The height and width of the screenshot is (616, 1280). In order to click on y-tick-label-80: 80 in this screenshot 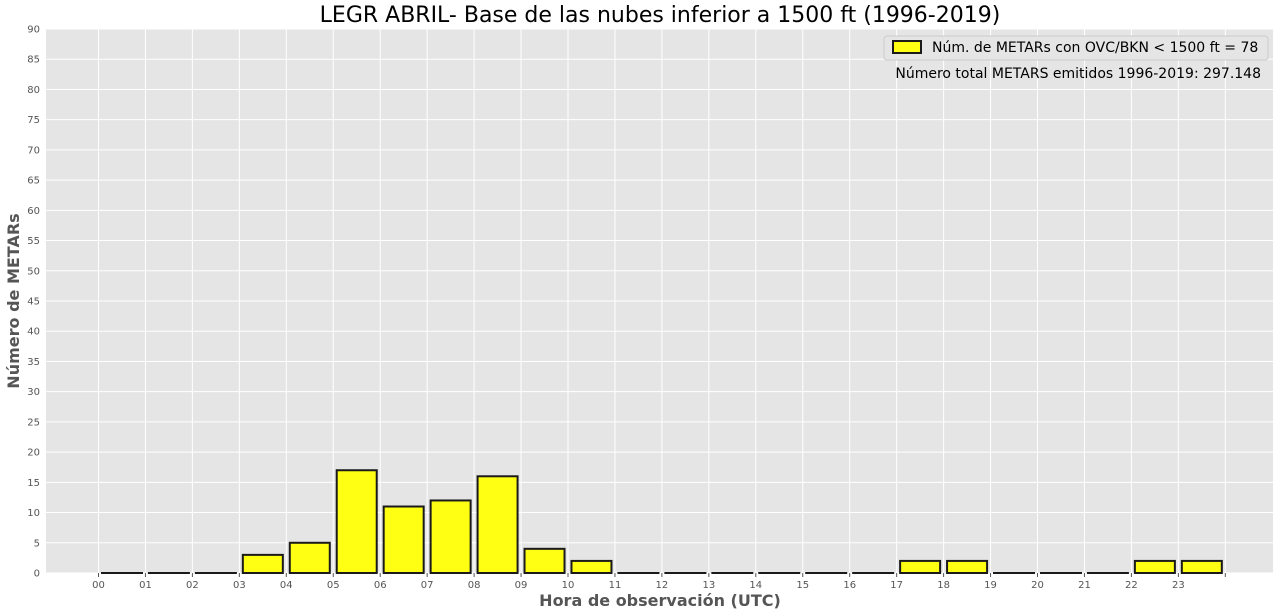, I will do `click(33, 90)`.